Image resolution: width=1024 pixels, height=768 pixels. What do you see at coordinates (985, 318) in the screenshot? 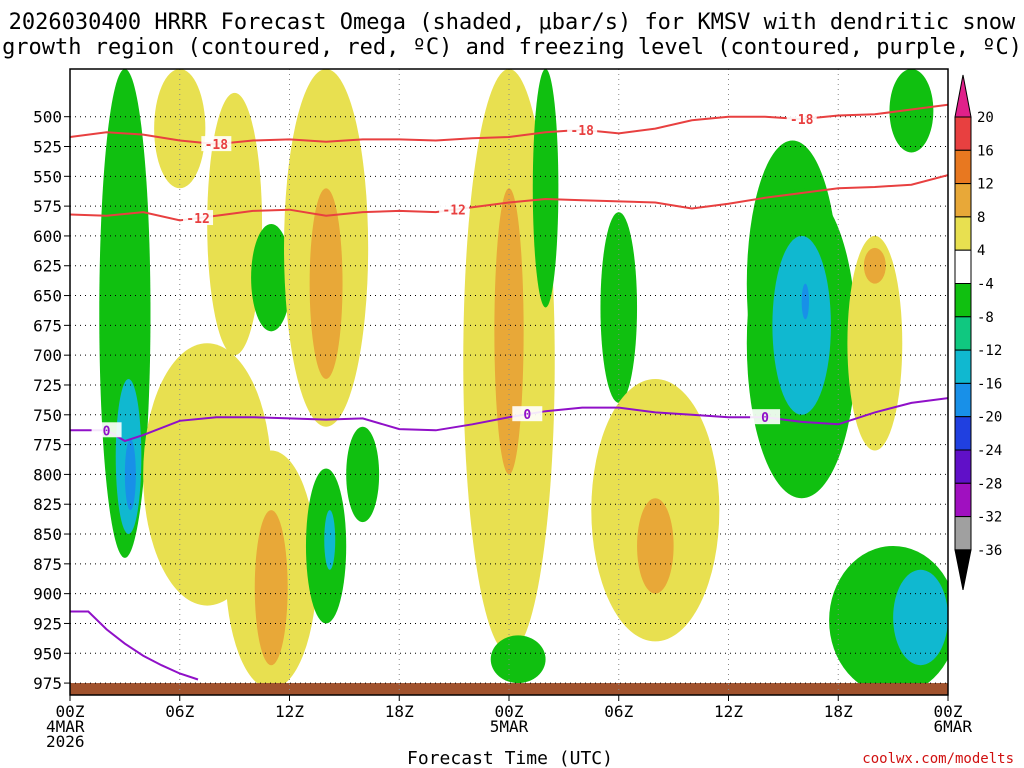
I see `colorbar-tick-label: -8` at bounding box center [985, 318].